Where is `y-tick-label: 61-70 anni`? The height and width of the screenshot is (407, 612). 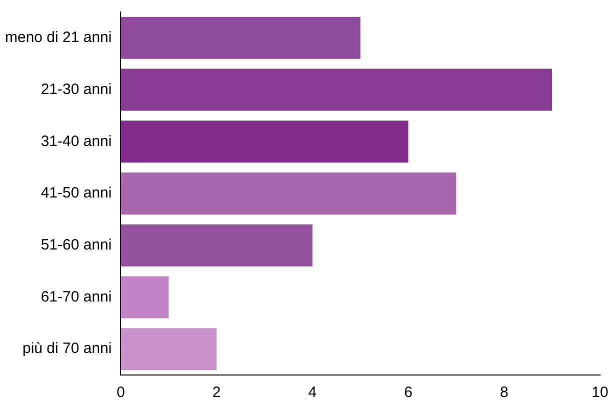
y-tick-label: 61-70 anni is located at coordinates (76, 297).